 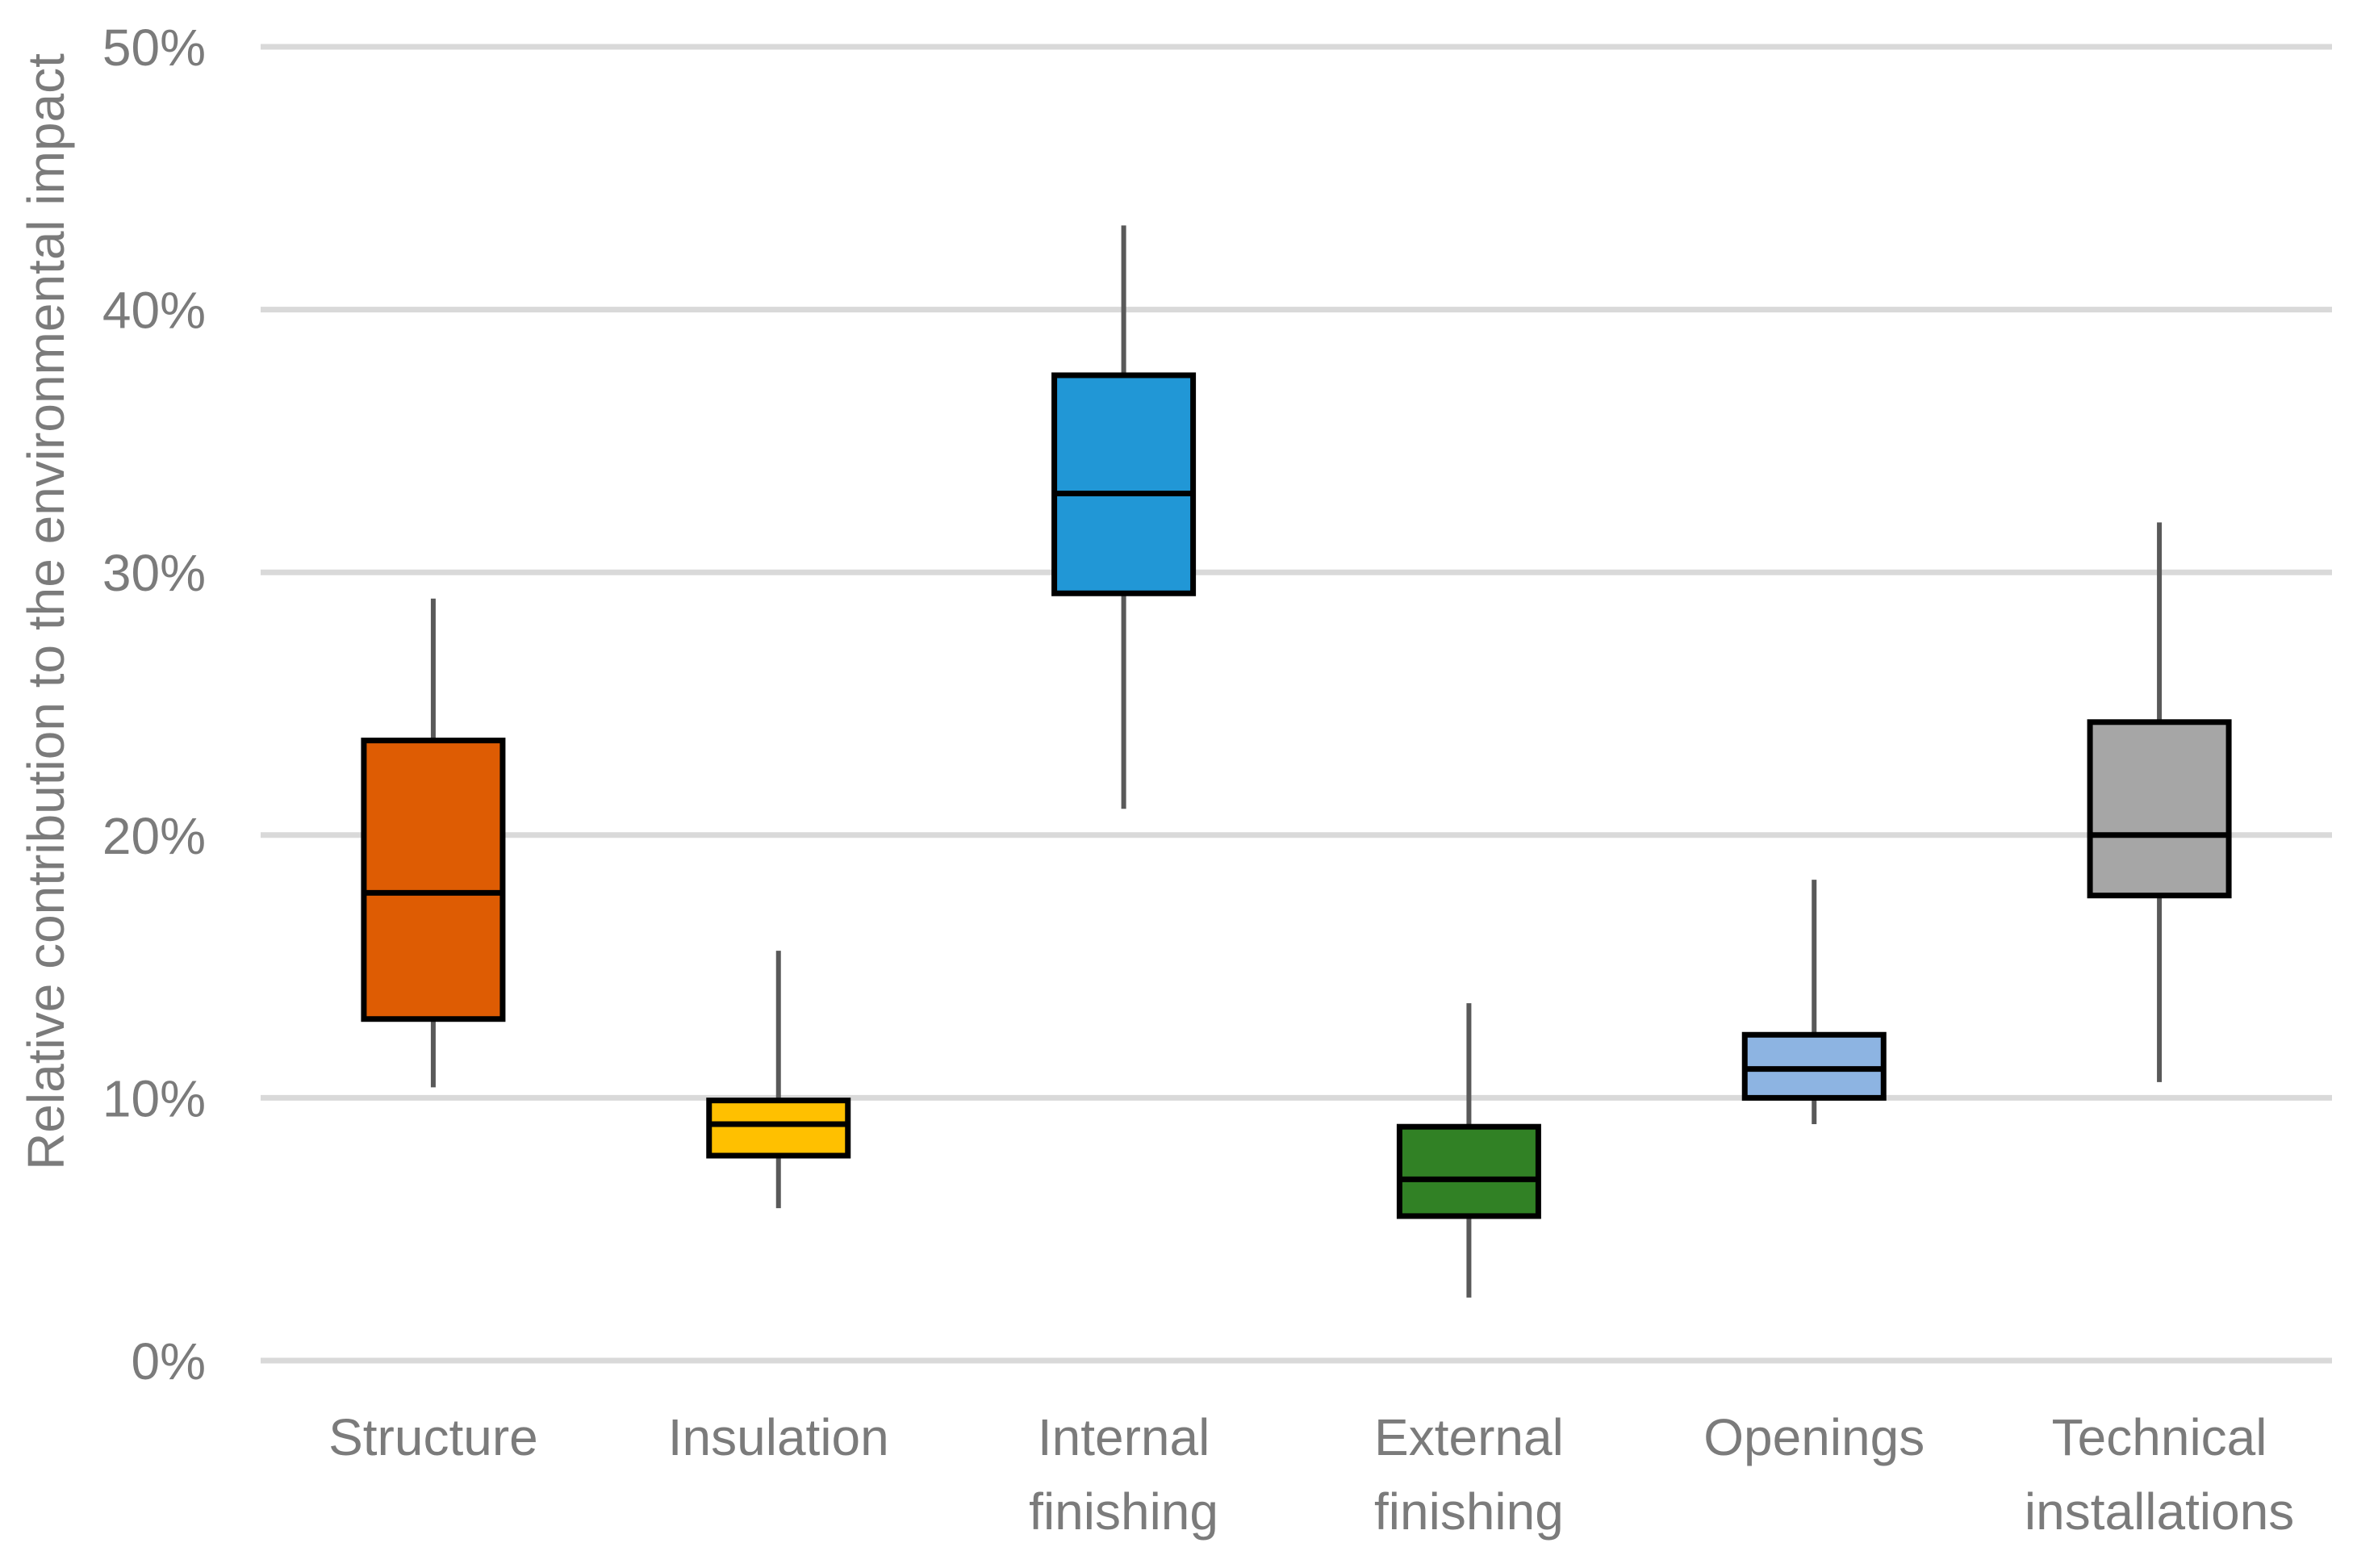 What do you see at coordinates (433, 1437) in the screenshot?
I see `category-label-structure: Structure` at bounding box center [433, 1437].